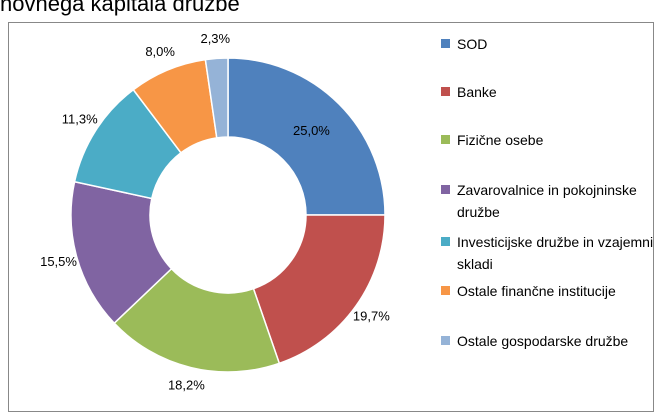 Image resolution: width=662 pixels, height=412 pixels. What do you see at coordinates (555, 253) in the screenshot?
I see `legend-label: Investicijske družbe in vzajemni skladi` at bounding box center [555, 253].